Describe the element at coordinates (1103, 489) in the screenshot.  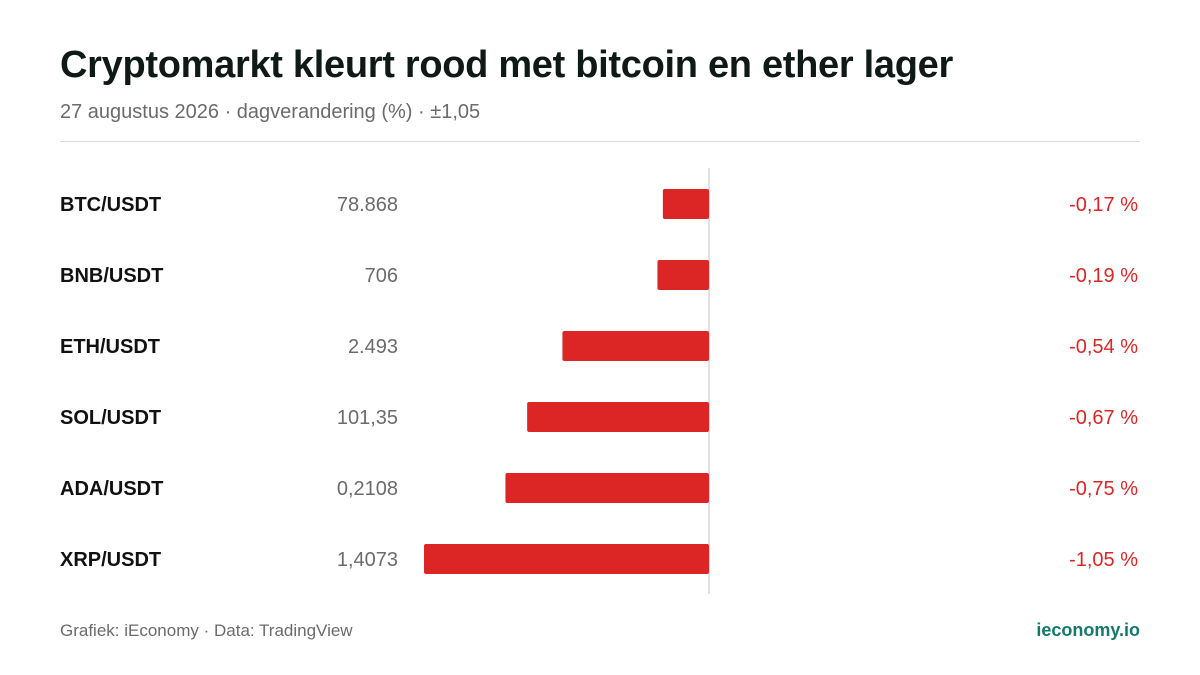
I see `value-label: -0,75 %` at that location.